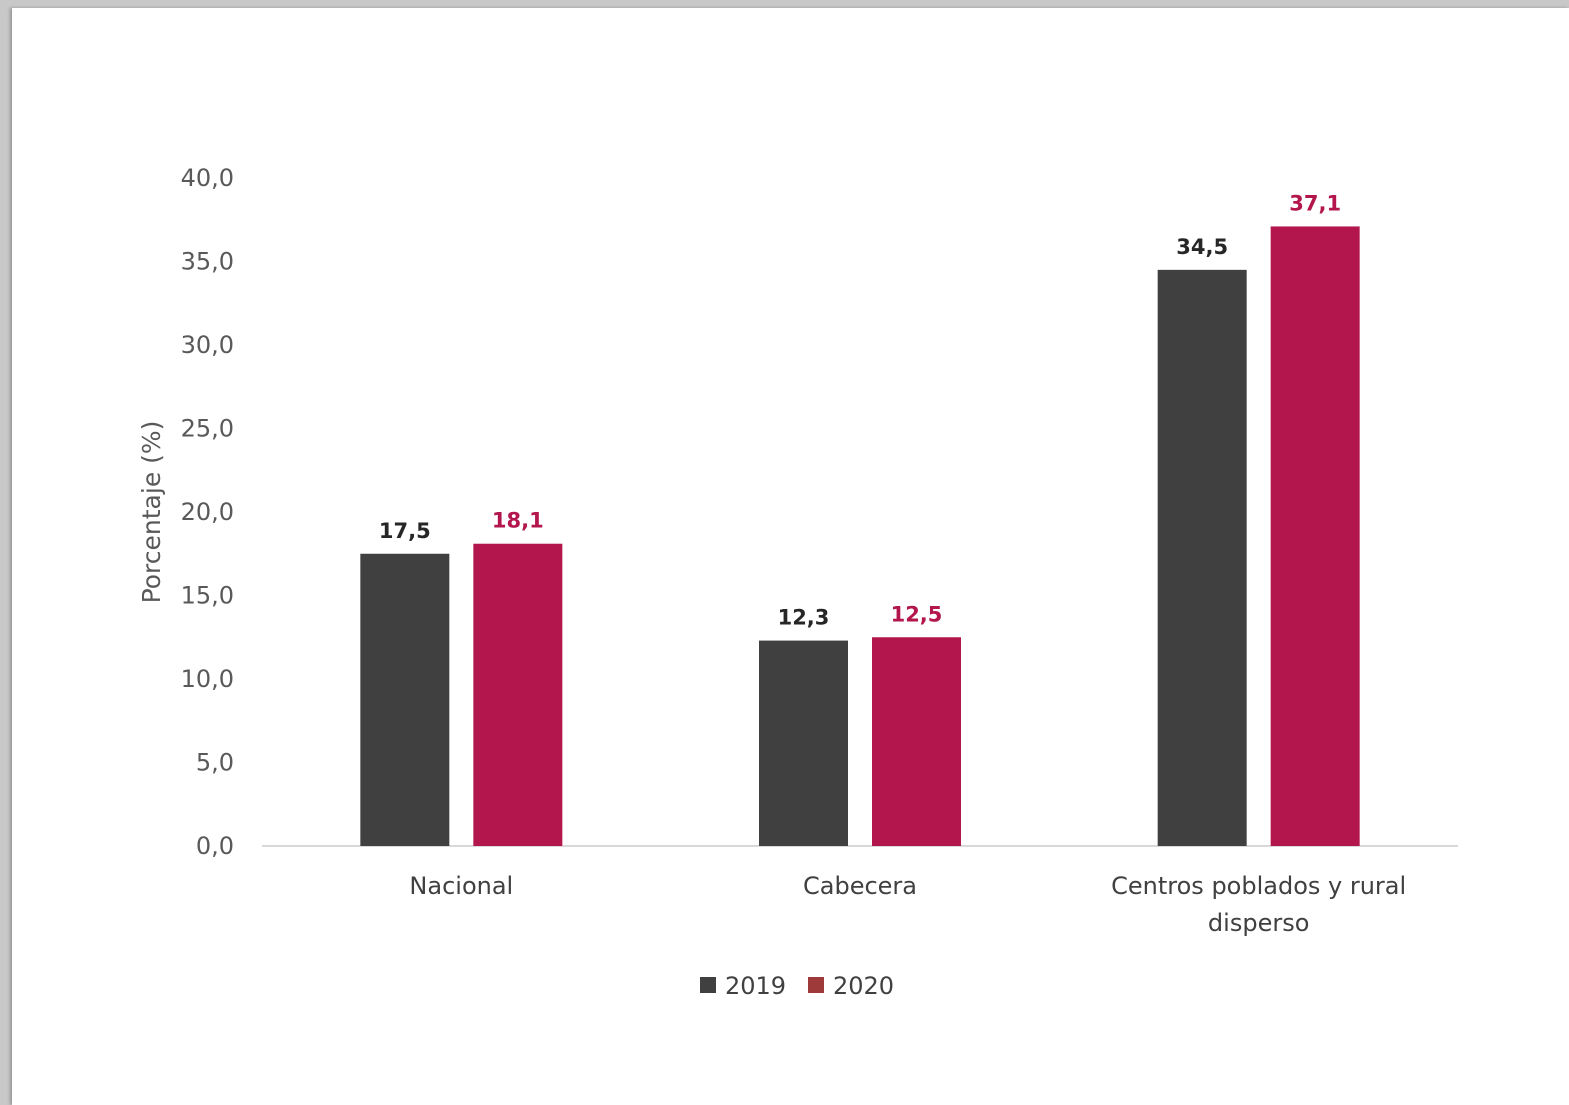  I want to click on category-label-2-0: Centros poblados y rural, so click(1258, 886).